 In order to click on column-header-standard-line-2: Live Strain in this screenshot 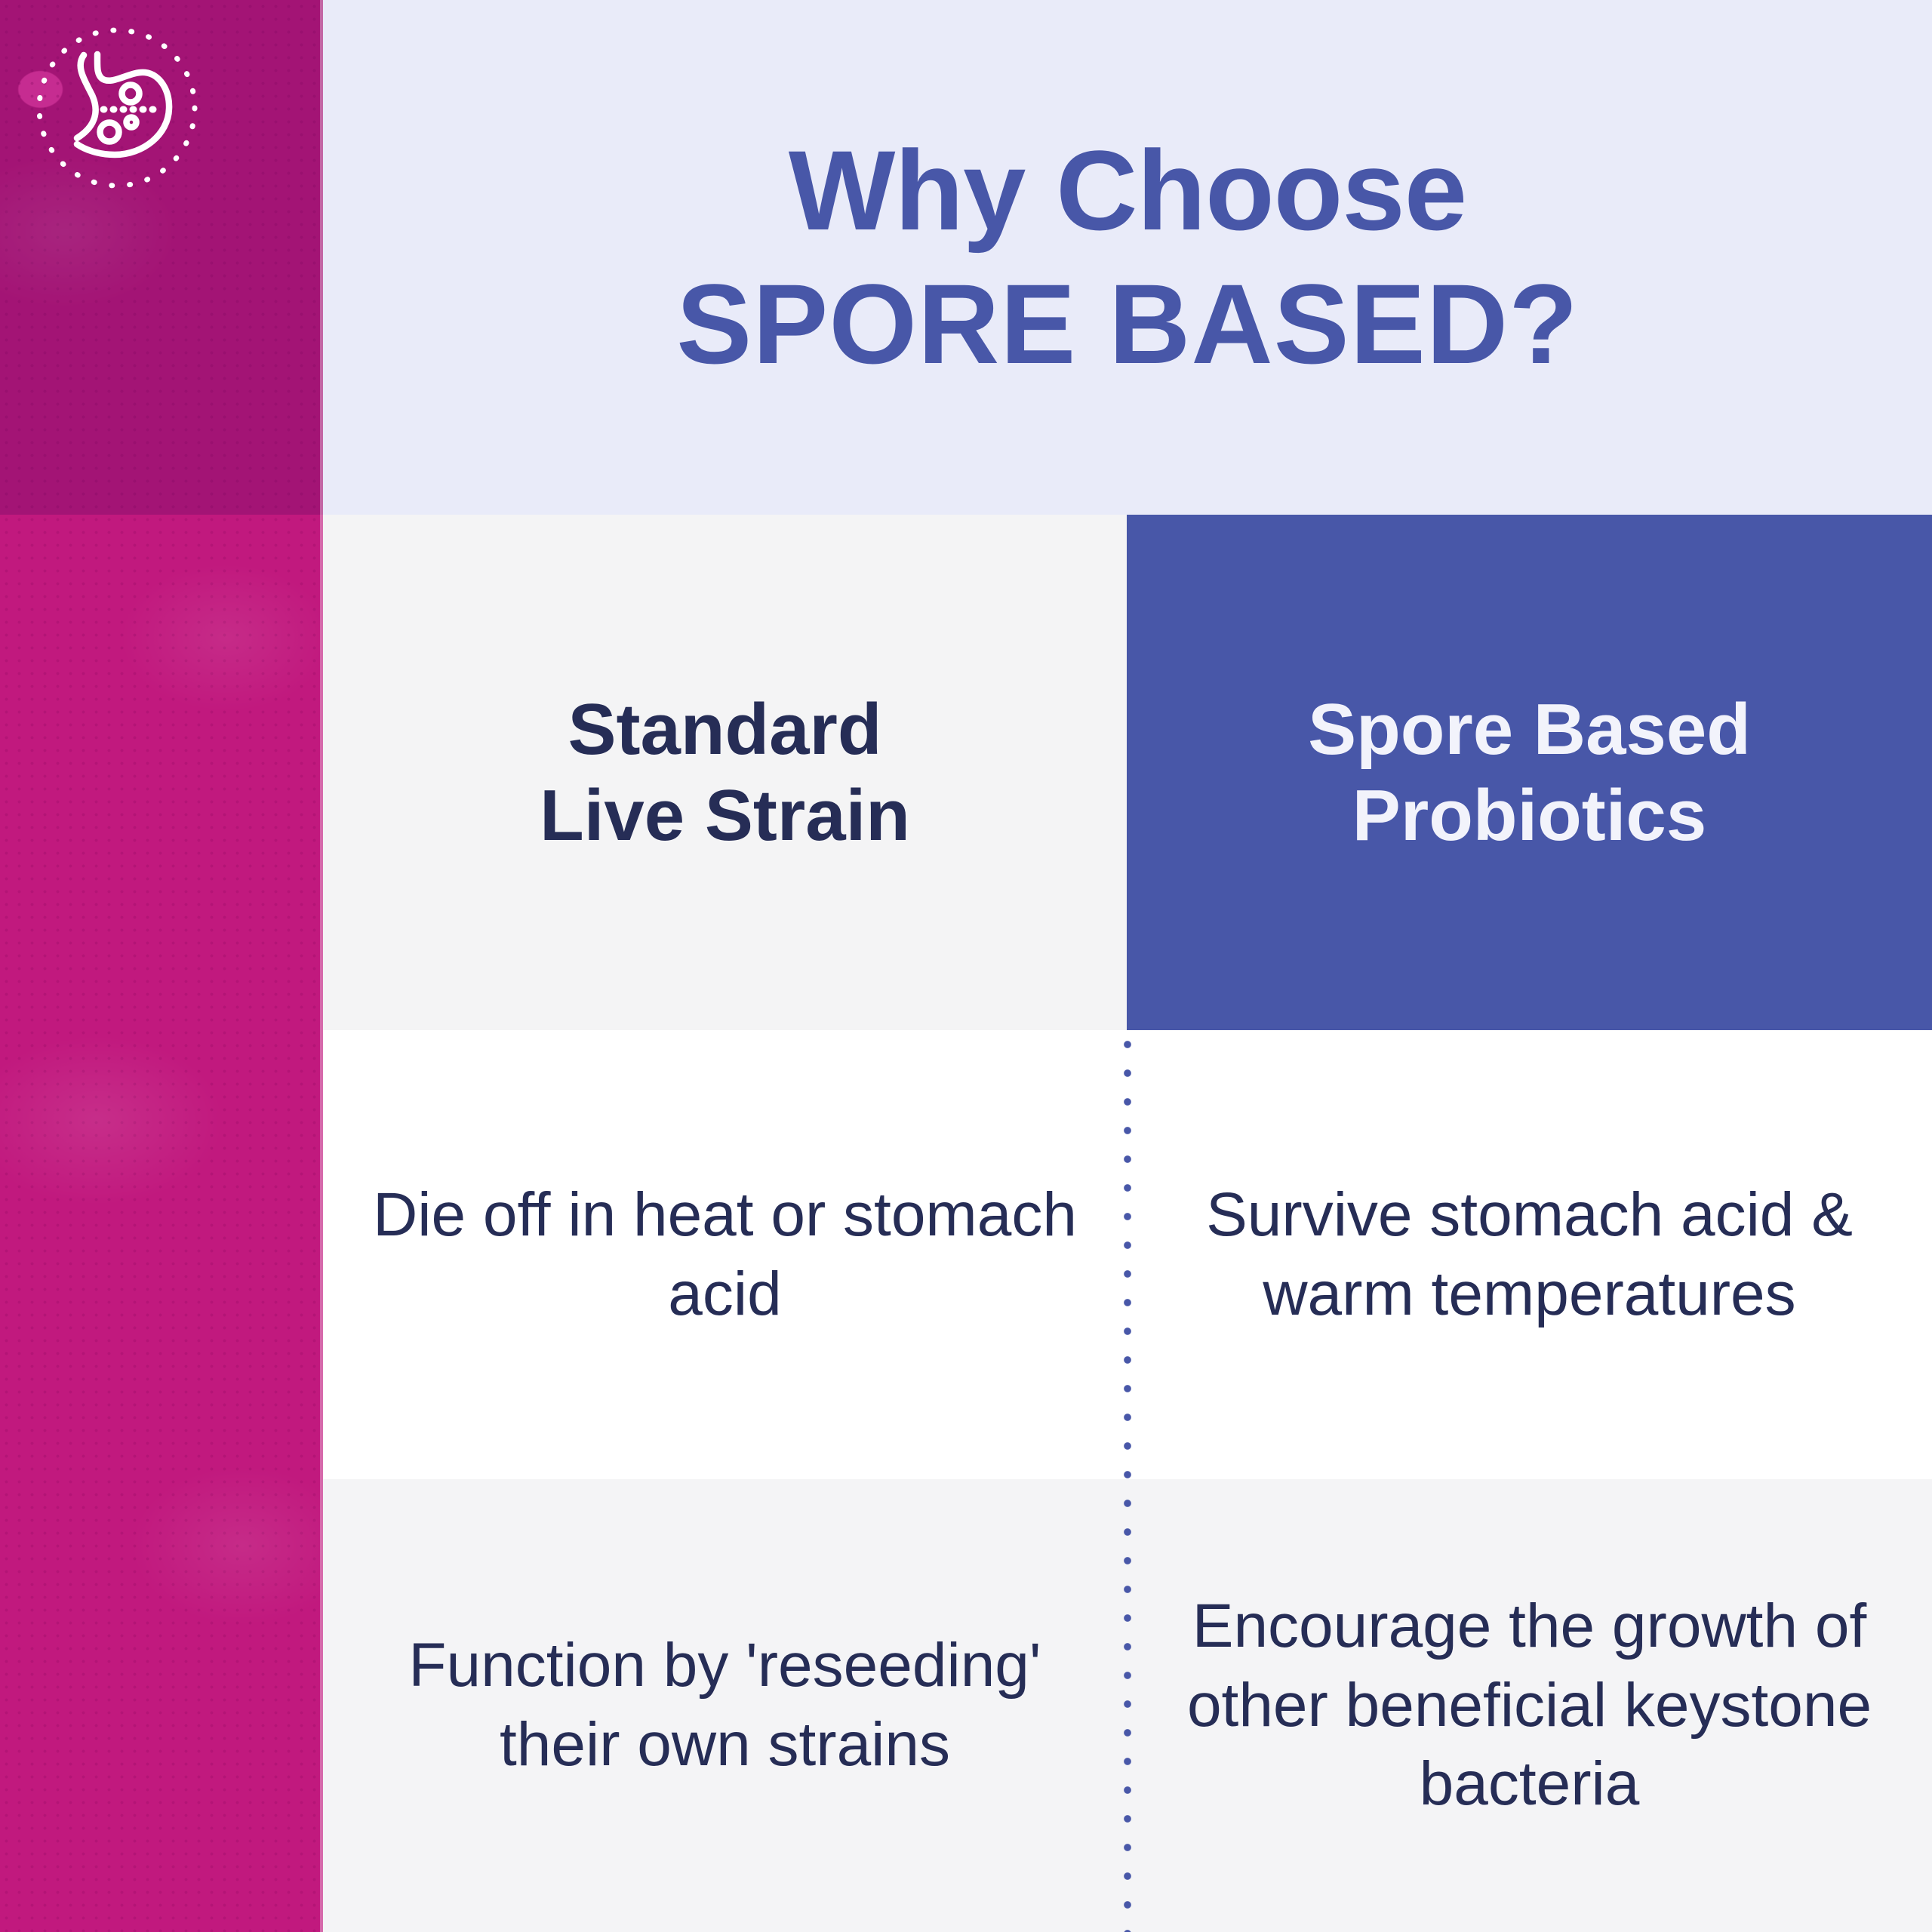, I will do `click(725, 815)`.